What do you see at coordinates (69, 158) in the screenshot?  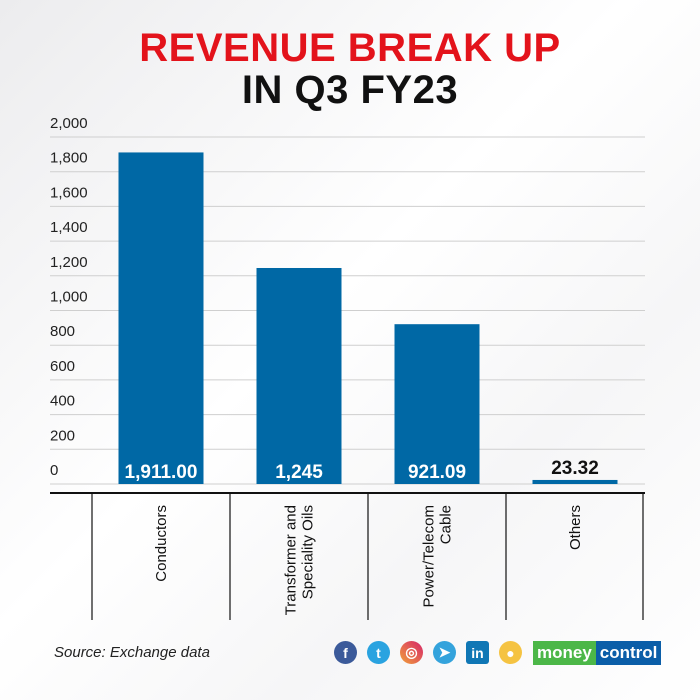 I see `y-tick-label: 1,800` at bounding box center [69, 158].